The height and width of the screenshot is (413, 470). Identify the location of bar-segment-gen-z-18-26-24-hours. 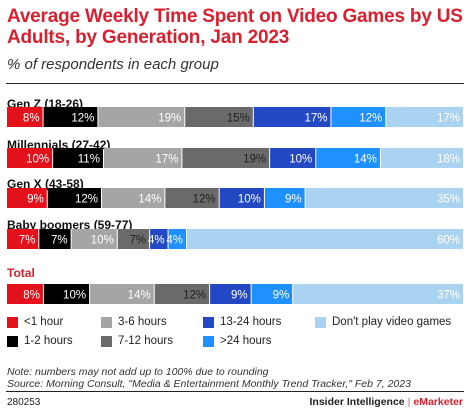
(358, 117).